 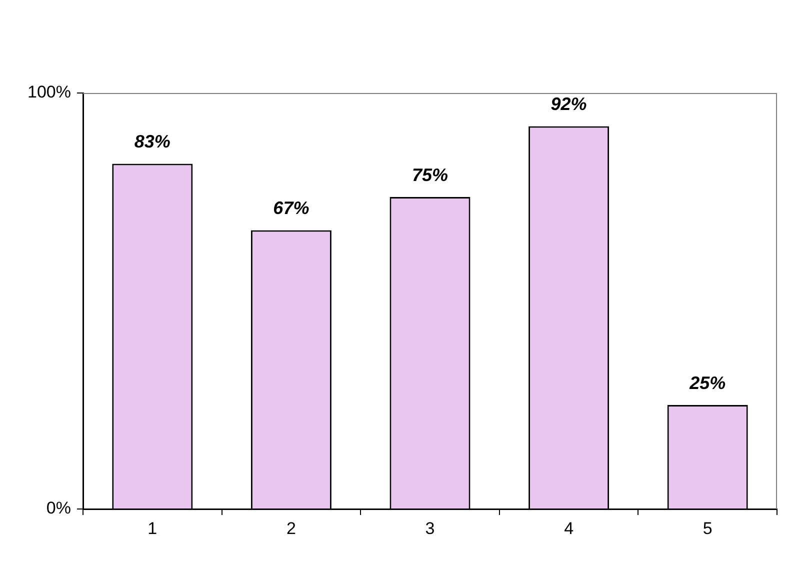 I want to click on x-tick-label: 1, so click(x=153, y=528).